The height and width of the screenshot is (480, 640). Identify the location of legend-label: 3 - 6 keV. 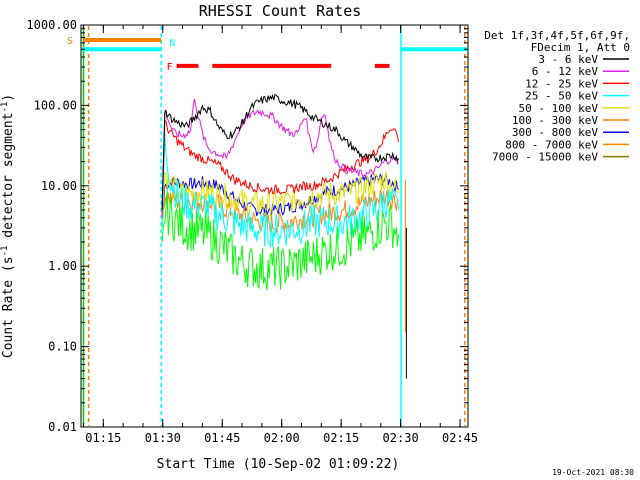
(568, 59).